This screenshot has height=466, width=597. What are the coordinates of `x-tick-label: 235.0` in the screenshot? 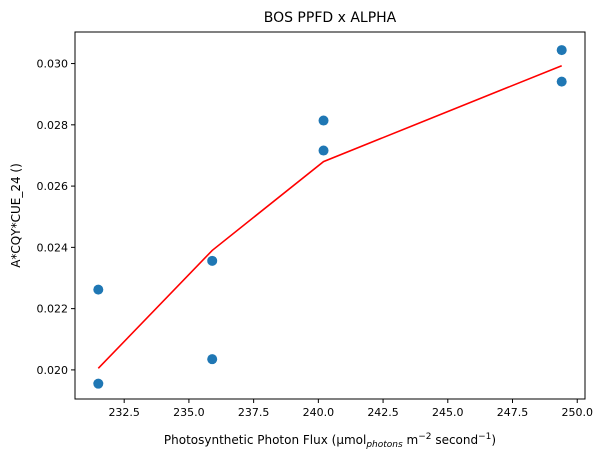 It's located at (189, 412).